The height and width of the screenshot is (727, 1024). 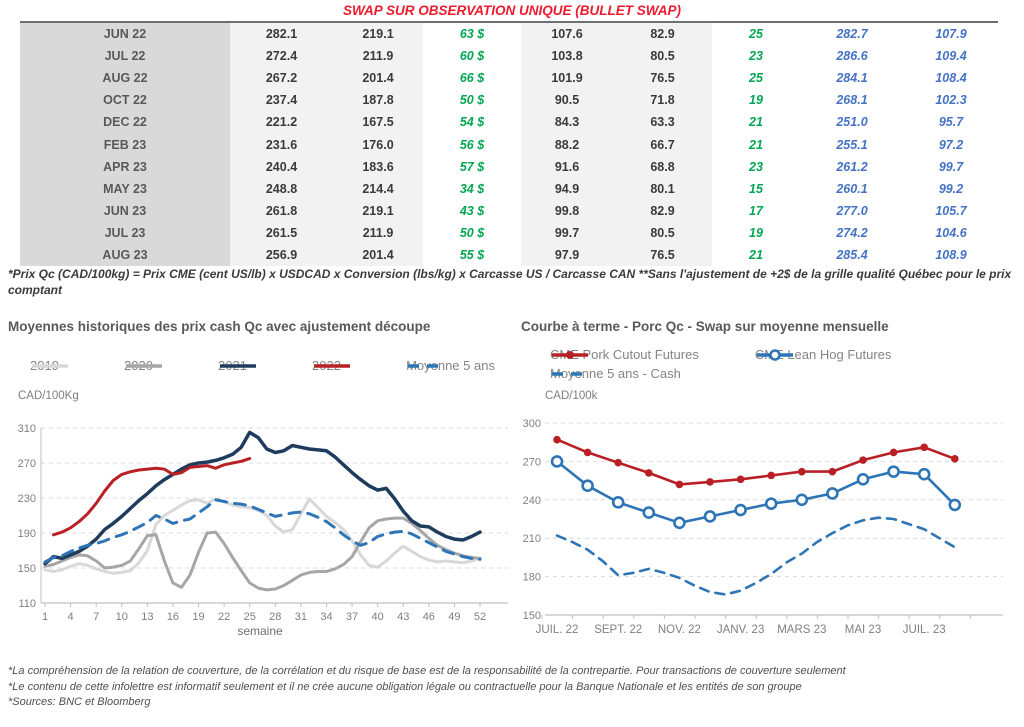 I want to click on table-cell-courbe_qc: 277.0, so click(x=852, y=210).